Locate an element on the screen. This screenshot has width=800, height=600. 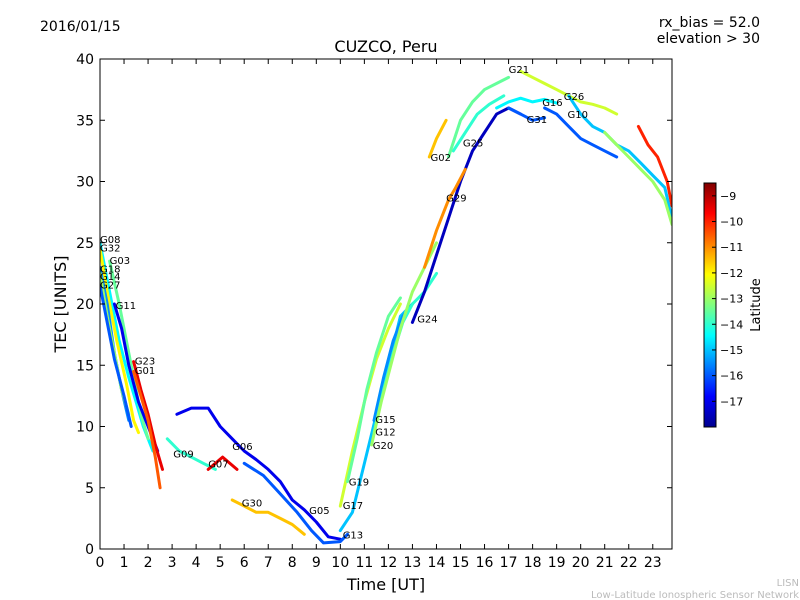
series-G07 is located at coordinates (222, 463).